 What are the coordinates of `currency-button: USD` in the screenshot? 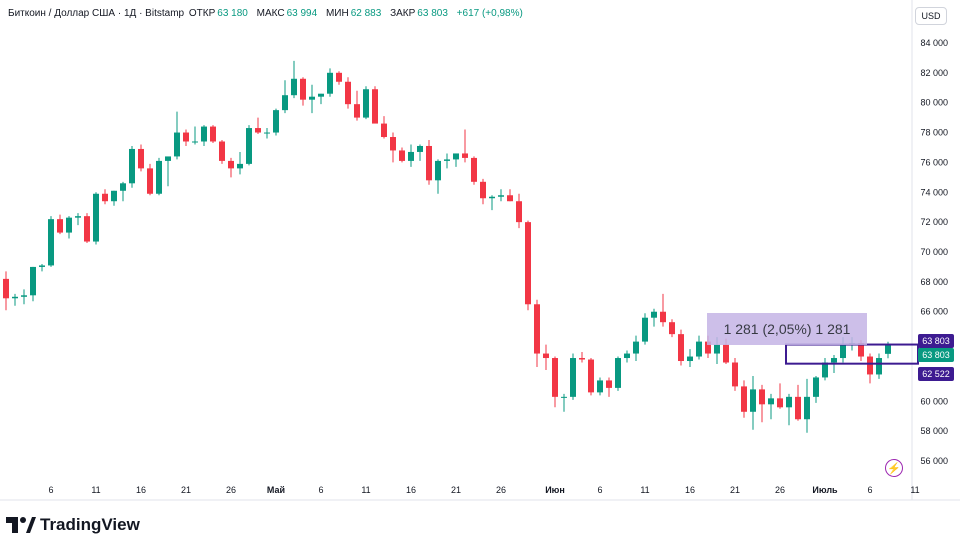 It's located at (931, 16).